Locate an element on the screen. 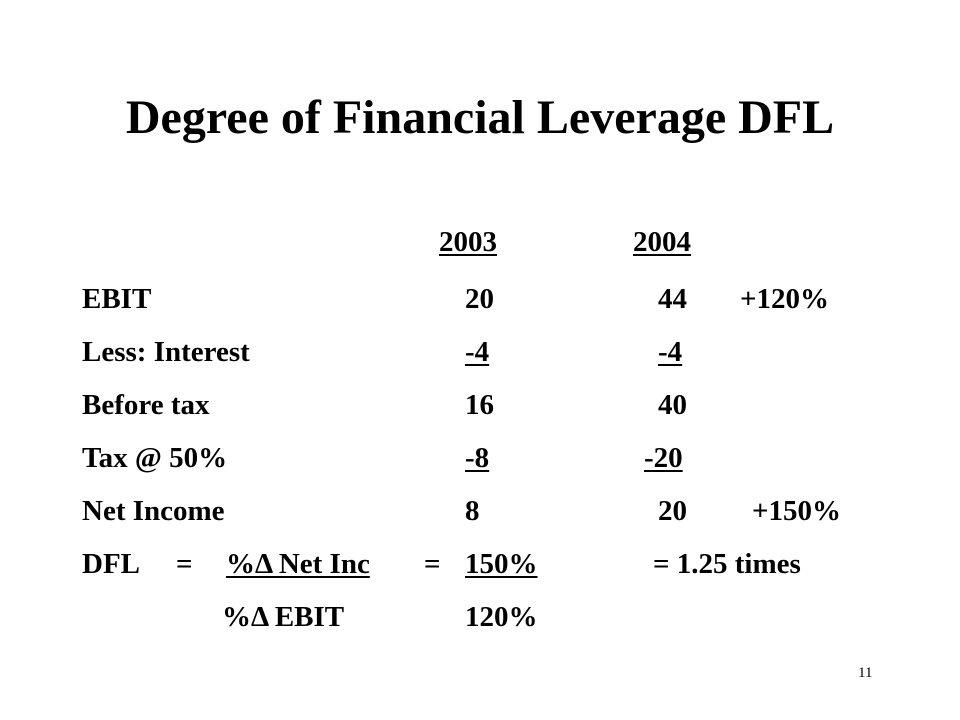 The image size is (960, 720). row-label-ebit: EBIT is located at coordinates (117, 299).